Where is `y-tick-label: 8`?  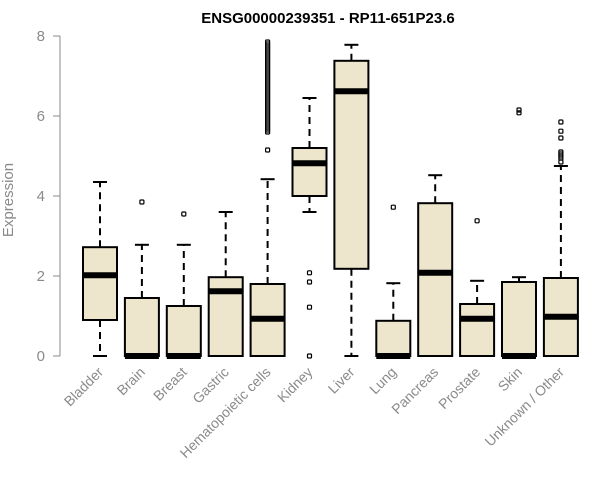
y-tick-label: 8 is located at coordinates (41, 36).